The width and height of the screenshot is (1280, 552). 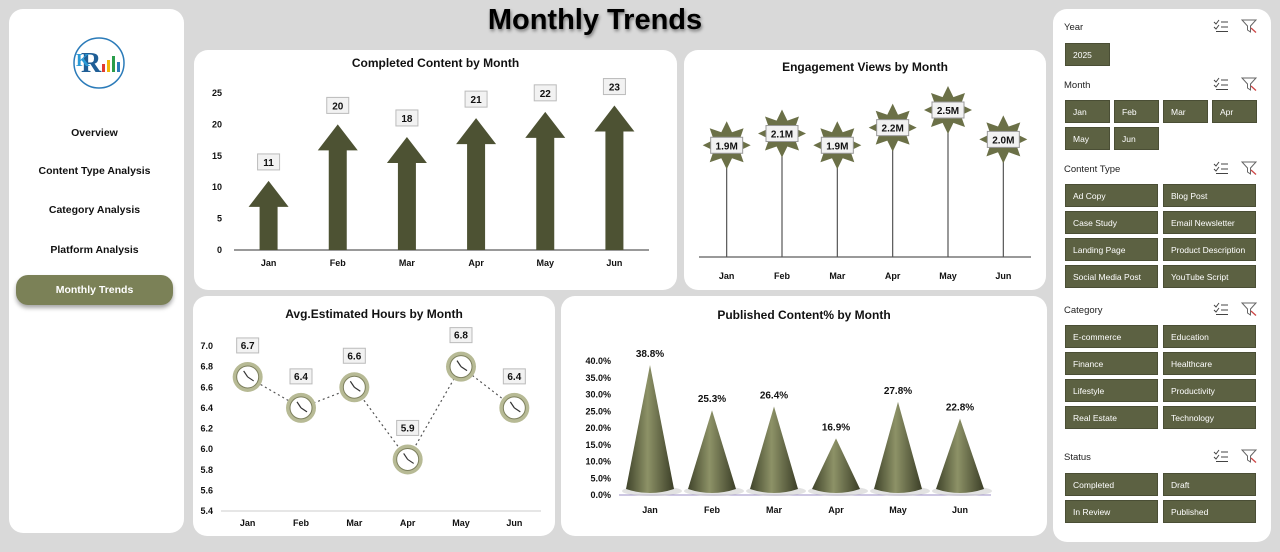 What do you see at coordinates (1111, 195) in the screenshot?
I see `slicer-option: Ad Copy` at bounding box center [1111, 195].